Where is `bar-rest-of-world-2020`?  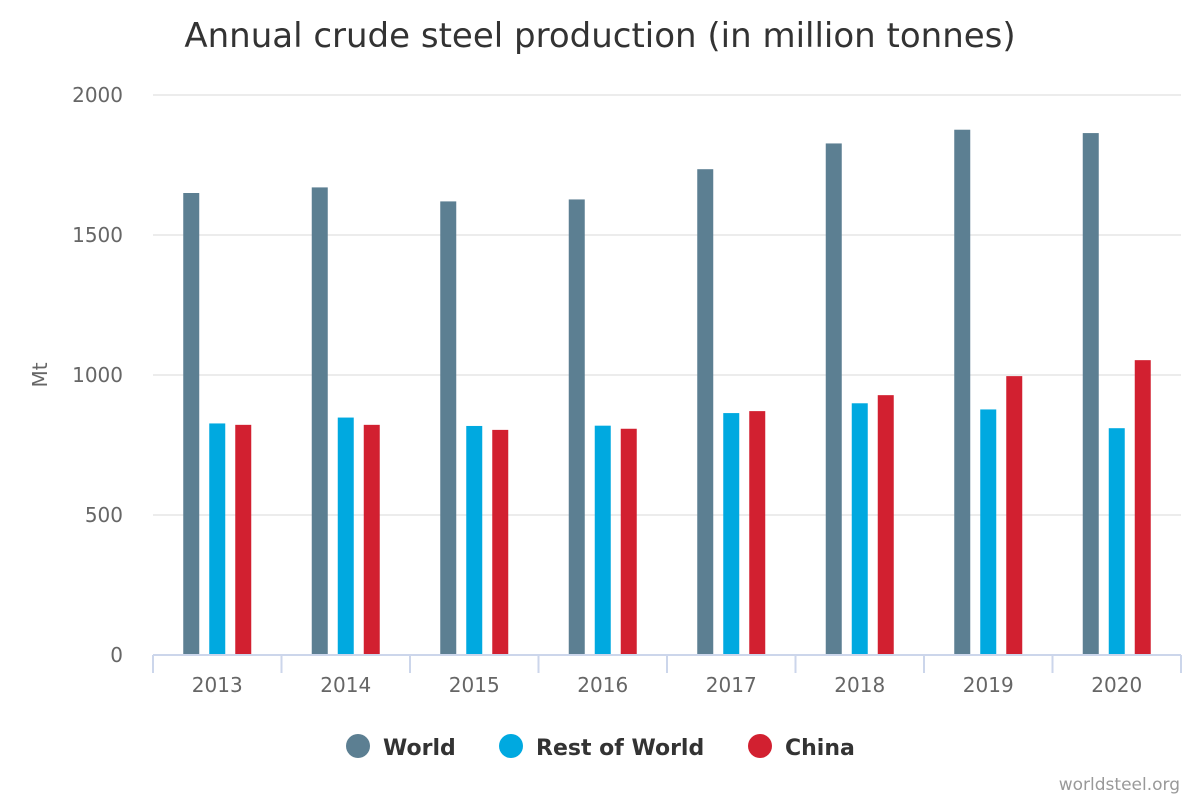 bar-rest-of-world-2020 is located at coordinates (1116, 541).